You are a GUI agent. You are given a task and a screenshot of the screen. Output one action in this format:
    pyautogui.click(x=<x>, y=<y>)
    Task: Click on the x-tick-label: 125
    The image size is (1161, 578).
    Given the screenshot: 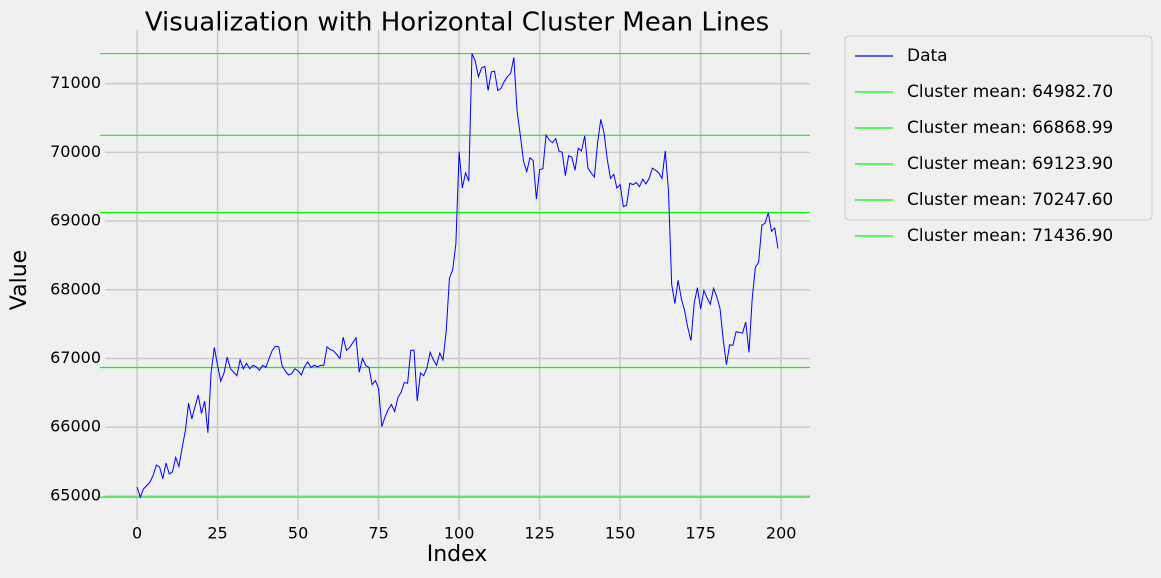 What is the action you would take?
    pyautogui.click(x=539, y=533)
    